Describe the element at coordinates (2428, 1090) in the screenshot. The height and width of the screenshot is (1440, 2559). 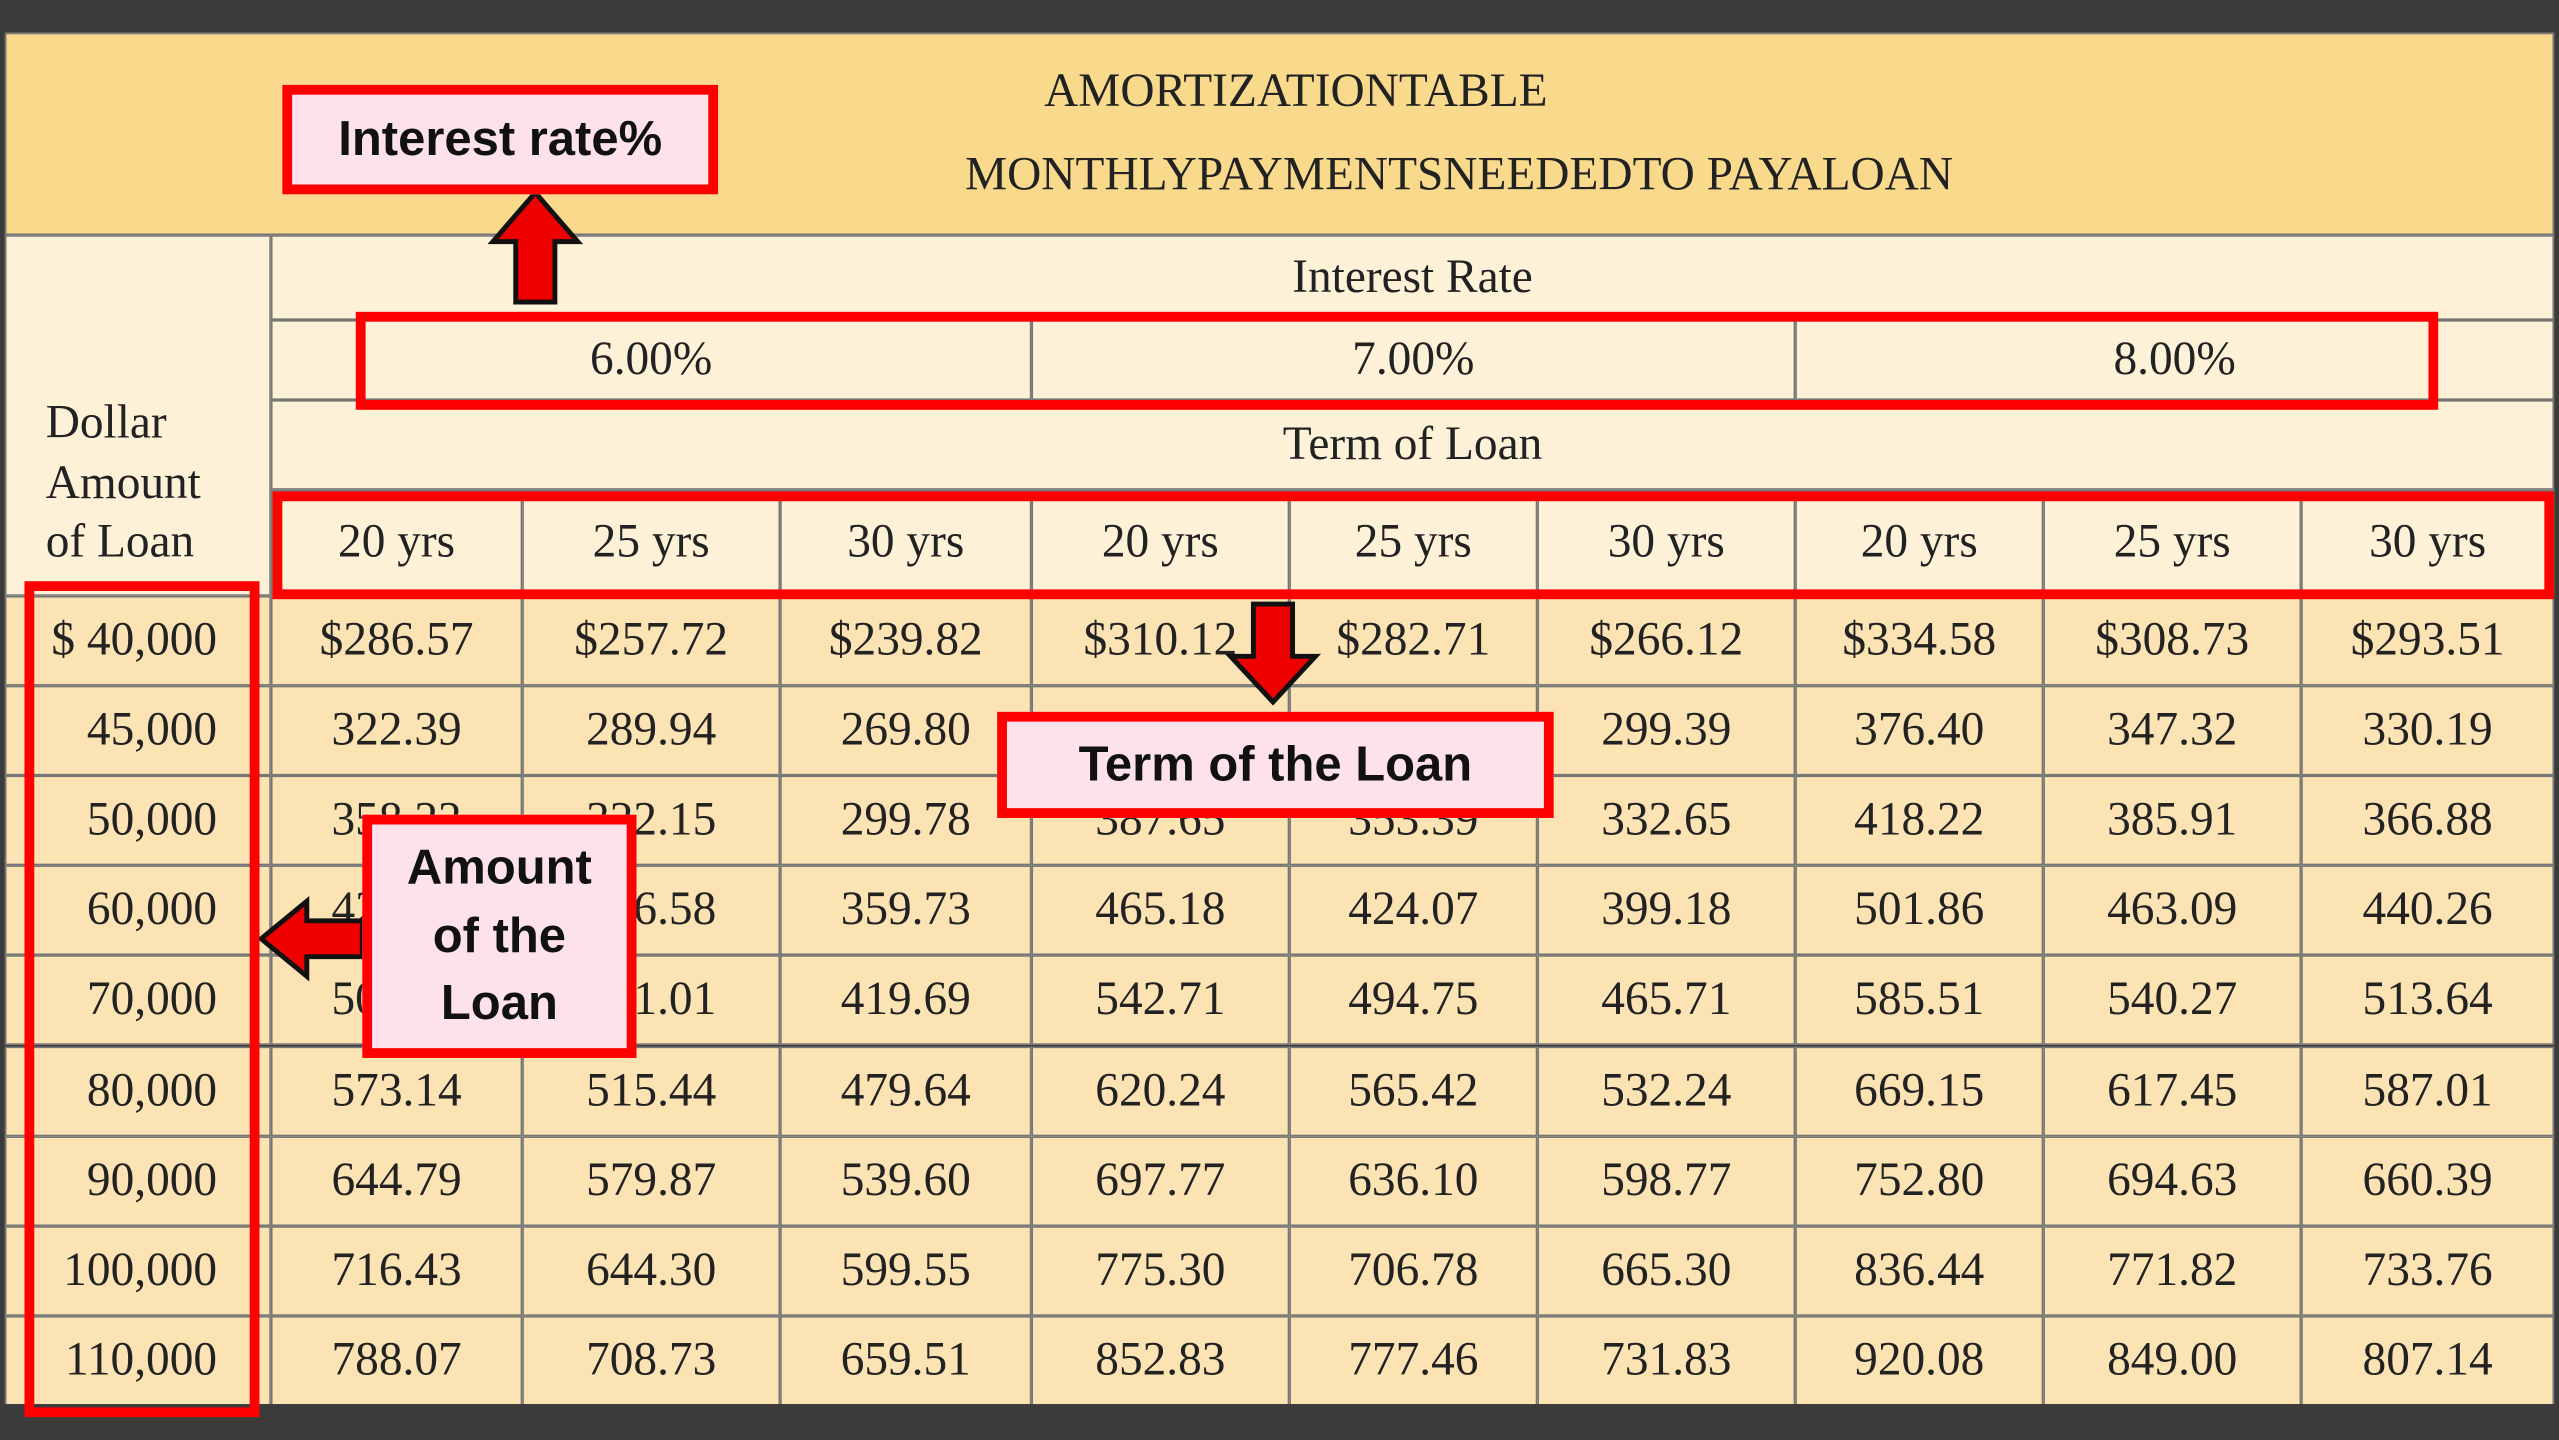
I see `payment-cell: 587.01` at that location.